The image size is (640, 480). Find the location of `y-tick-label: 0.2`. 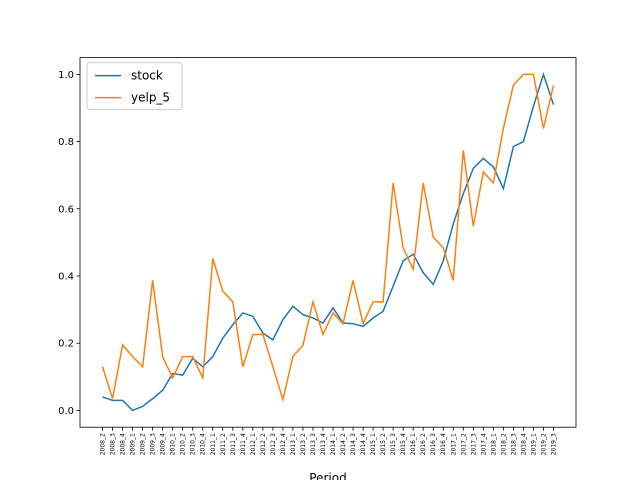

y-tick-label: 0.2 is located at coordinates (66, 344).